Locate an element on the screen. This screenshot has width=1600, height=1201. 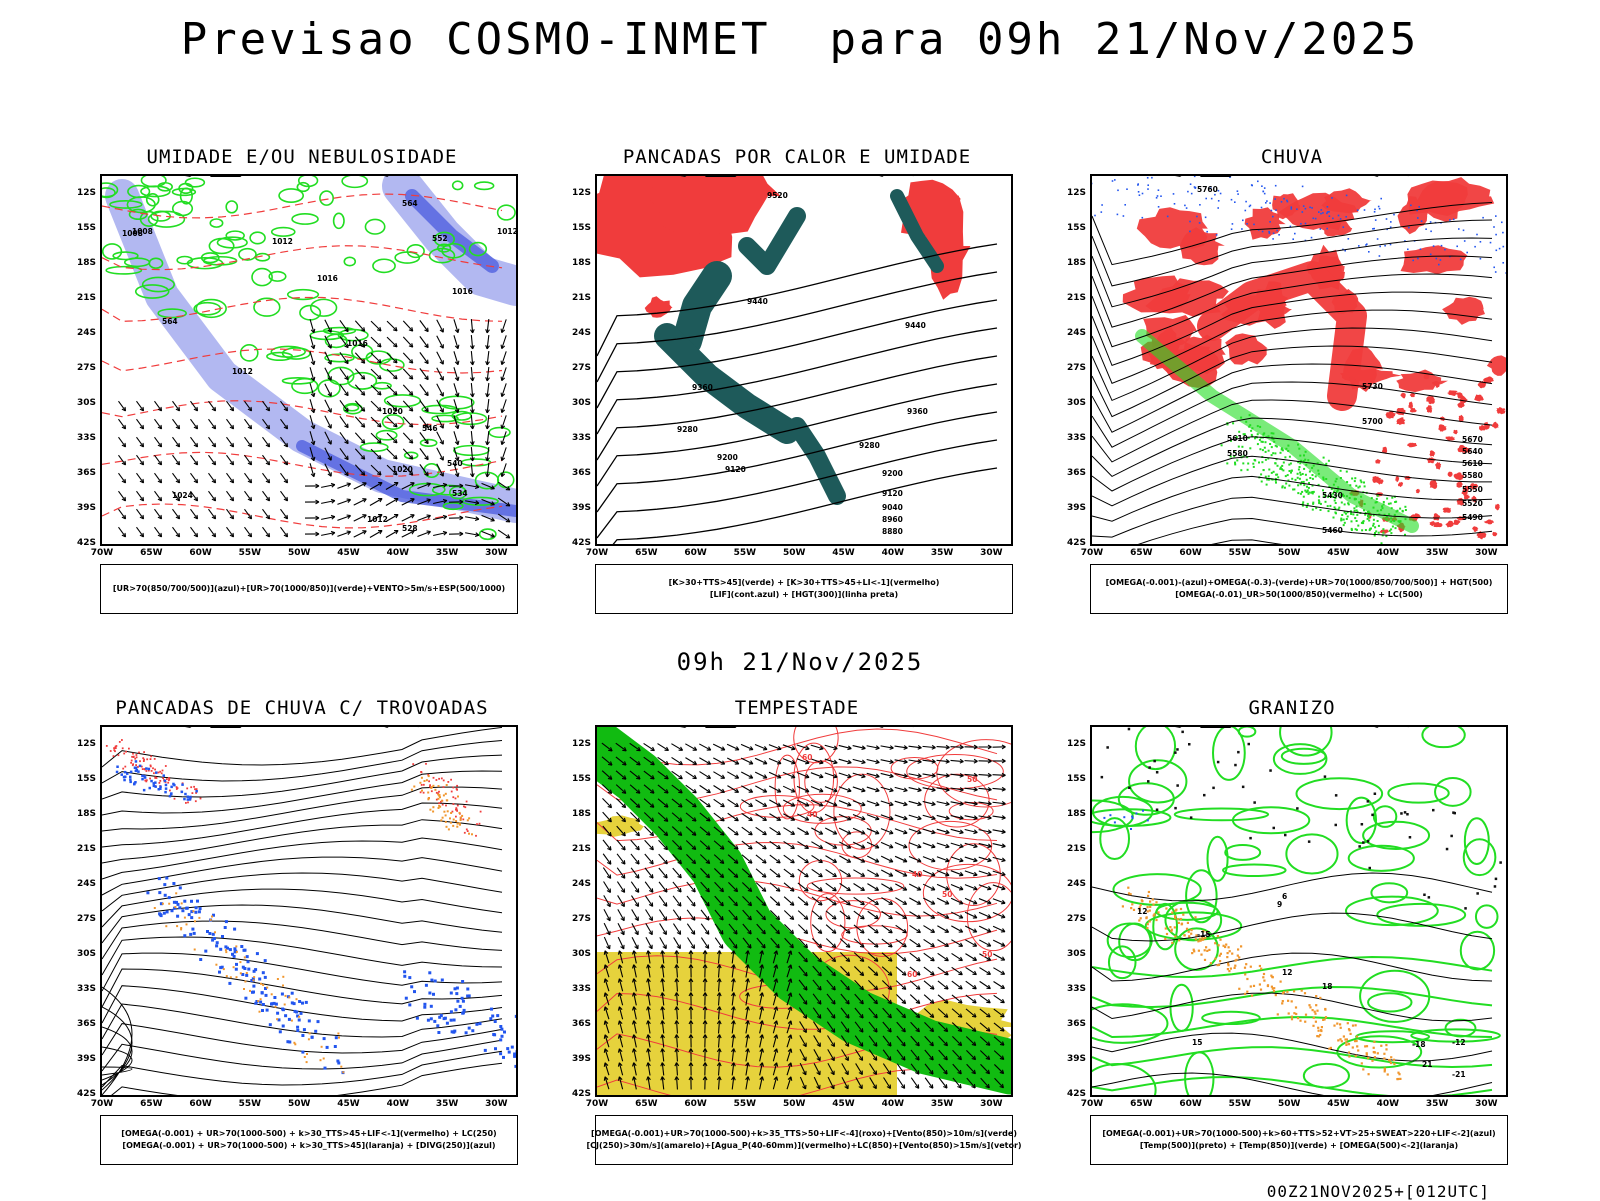
contour-label: 540 is located at coordinates (455, 463).